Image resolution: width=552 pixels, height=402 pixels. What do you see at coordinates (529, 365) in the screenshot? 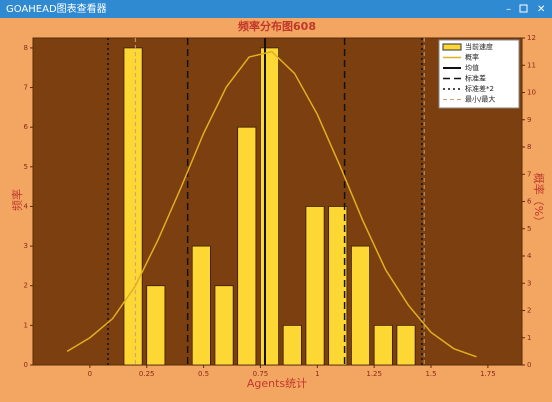
I see `y2-tick-label: 0` at bounding box center [529, 365].